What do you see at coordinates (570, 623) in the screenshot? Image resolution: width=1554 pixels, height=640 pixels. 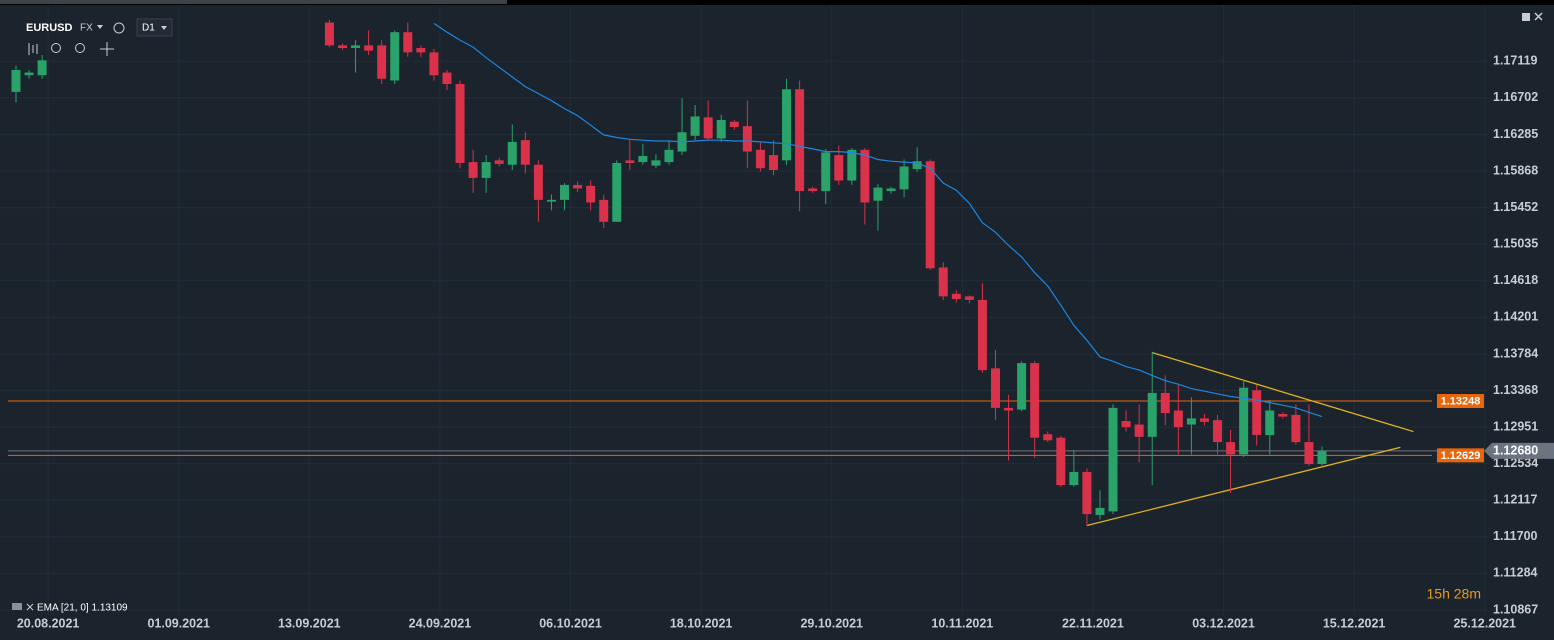 I see `x-tick-label: 06.10.2021` at bounding box center [570, 623].